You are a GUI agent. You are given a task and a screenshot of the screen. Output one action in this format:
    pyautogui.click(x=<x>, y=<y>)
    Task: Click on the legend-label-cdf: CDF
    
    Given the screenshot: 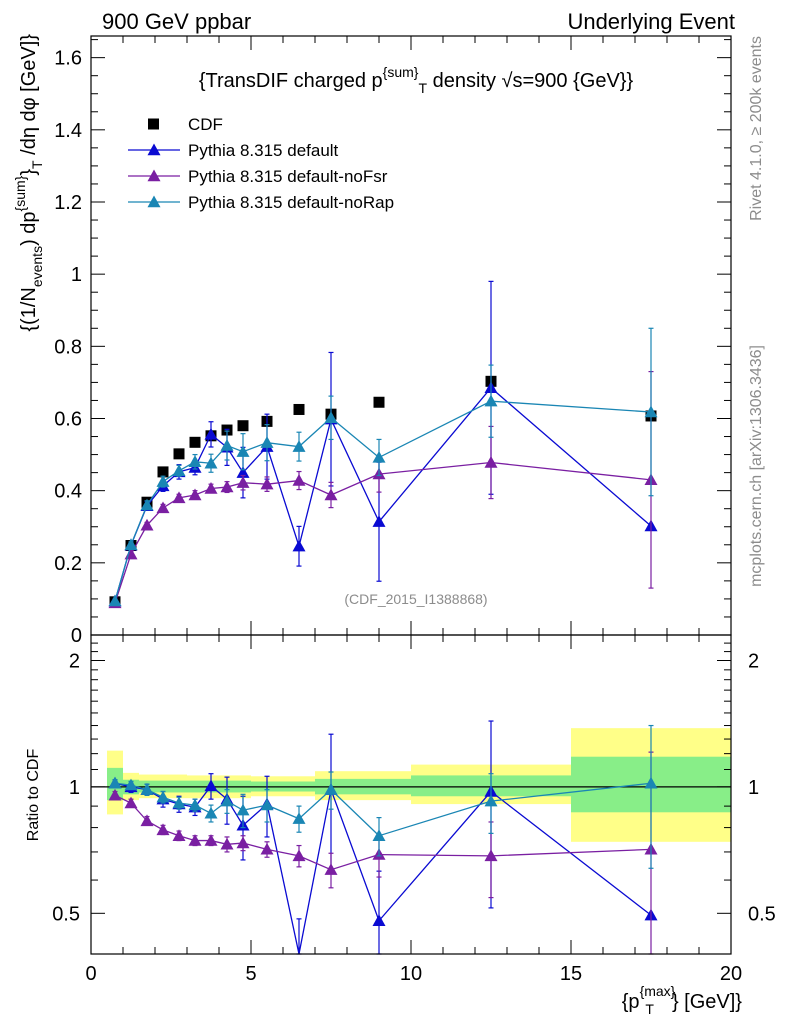 What is the action you would take?
    pyautogui.click(x=205, y=124)
    